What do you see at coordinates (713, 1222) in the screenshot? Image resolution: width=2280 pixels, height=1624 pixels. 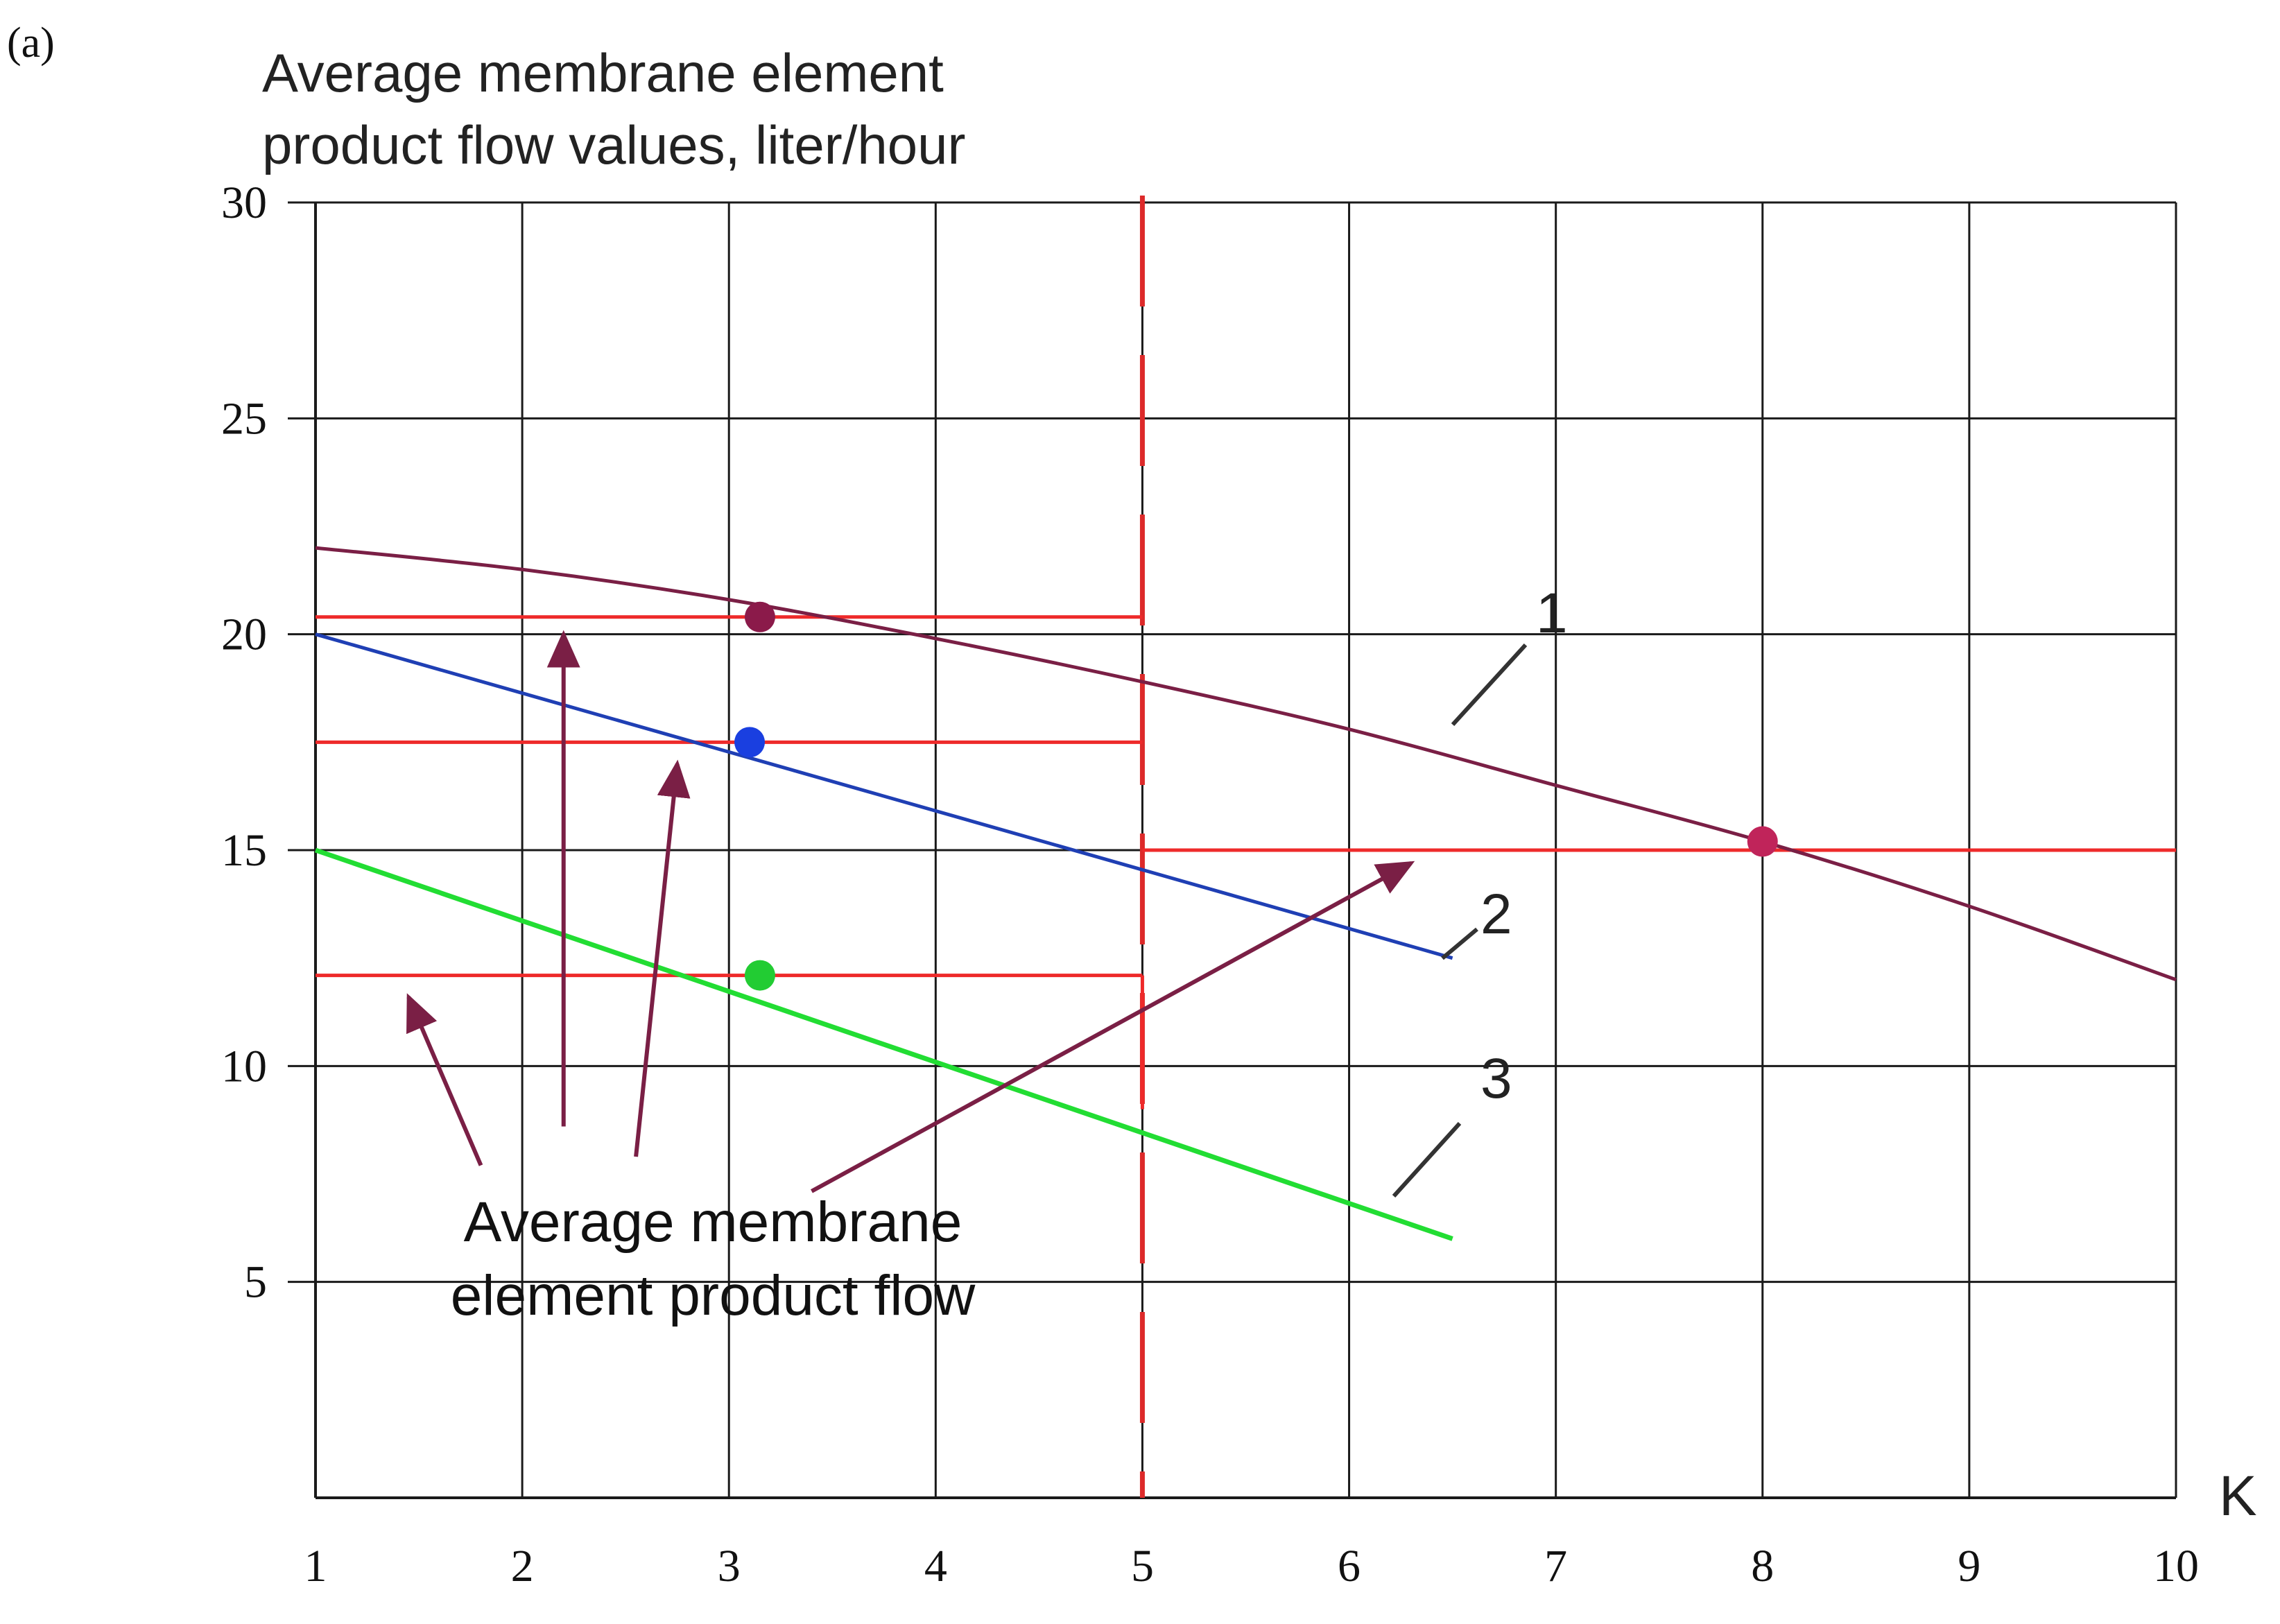 I see `callout-text-line-1: Average membrane` at bounding box center [713, 1222].